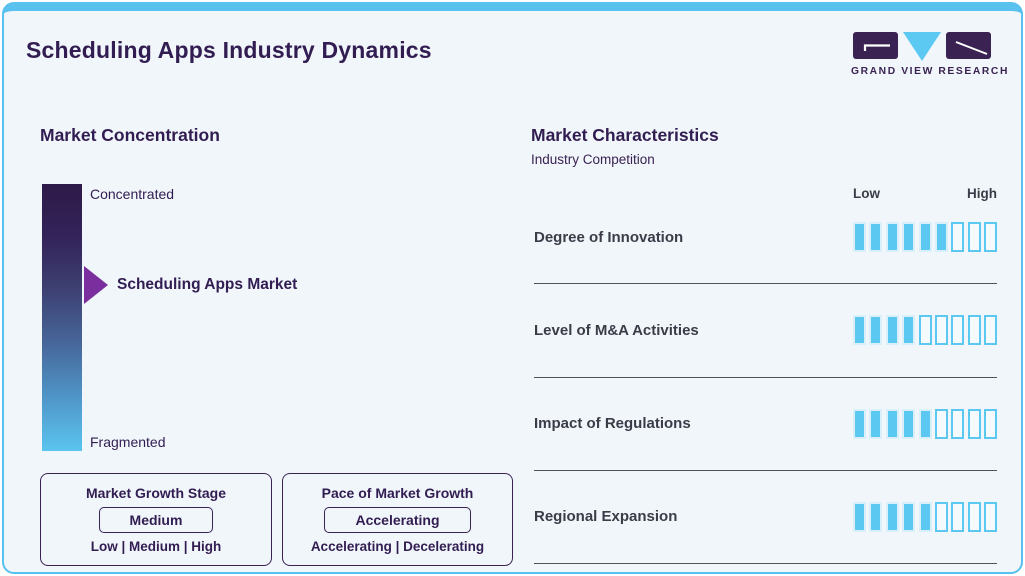  Describe the element at coordinates (922, 46) in the screenshot. I see `gvr-logo-icon` at that location.